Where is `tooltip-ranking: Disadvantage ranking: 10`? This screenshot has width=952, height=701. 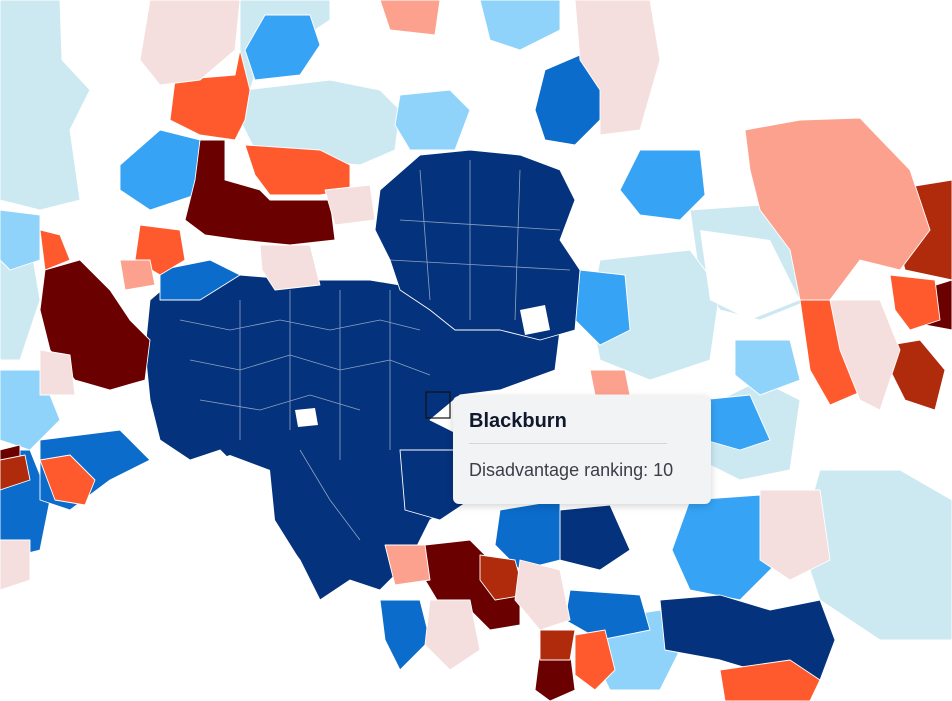 tooltip-ranking: Disadvantage ranking: 10 is located at coordinates (571, 470).